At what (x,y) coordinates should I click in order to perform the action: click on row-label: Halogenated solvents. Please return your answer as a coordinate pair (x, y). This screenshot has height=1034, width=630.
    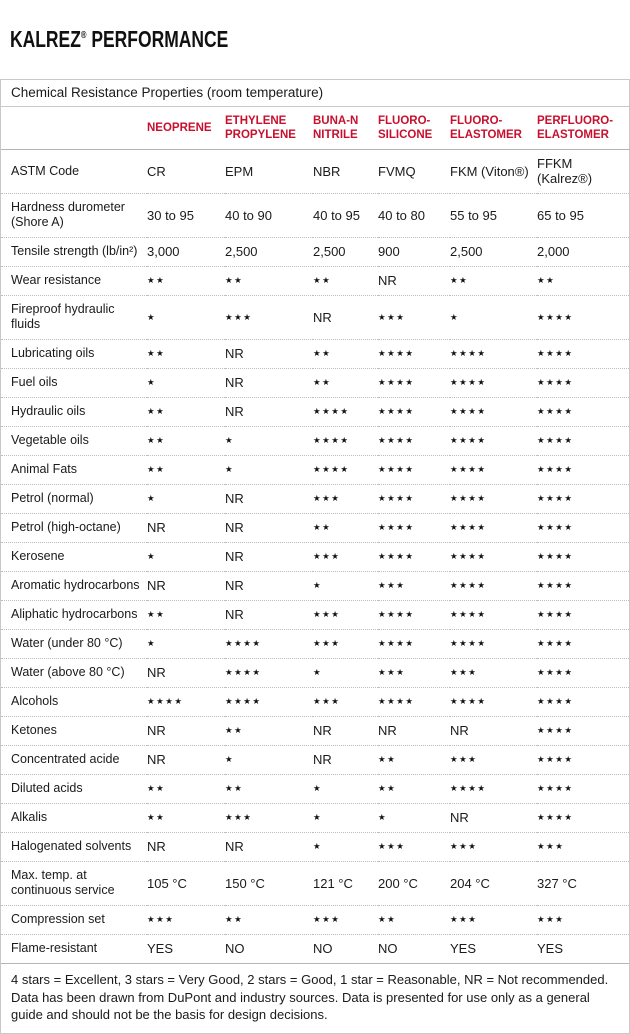
    Looking at the image, I should click on (71, 846).